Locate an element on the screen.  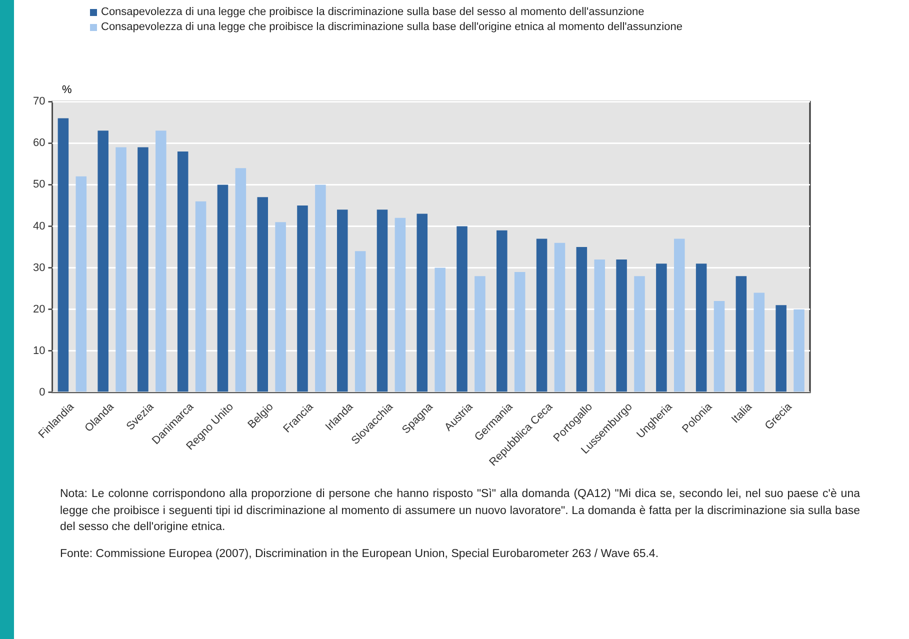
y-axis-title: % is located at coordinates (67, 90).